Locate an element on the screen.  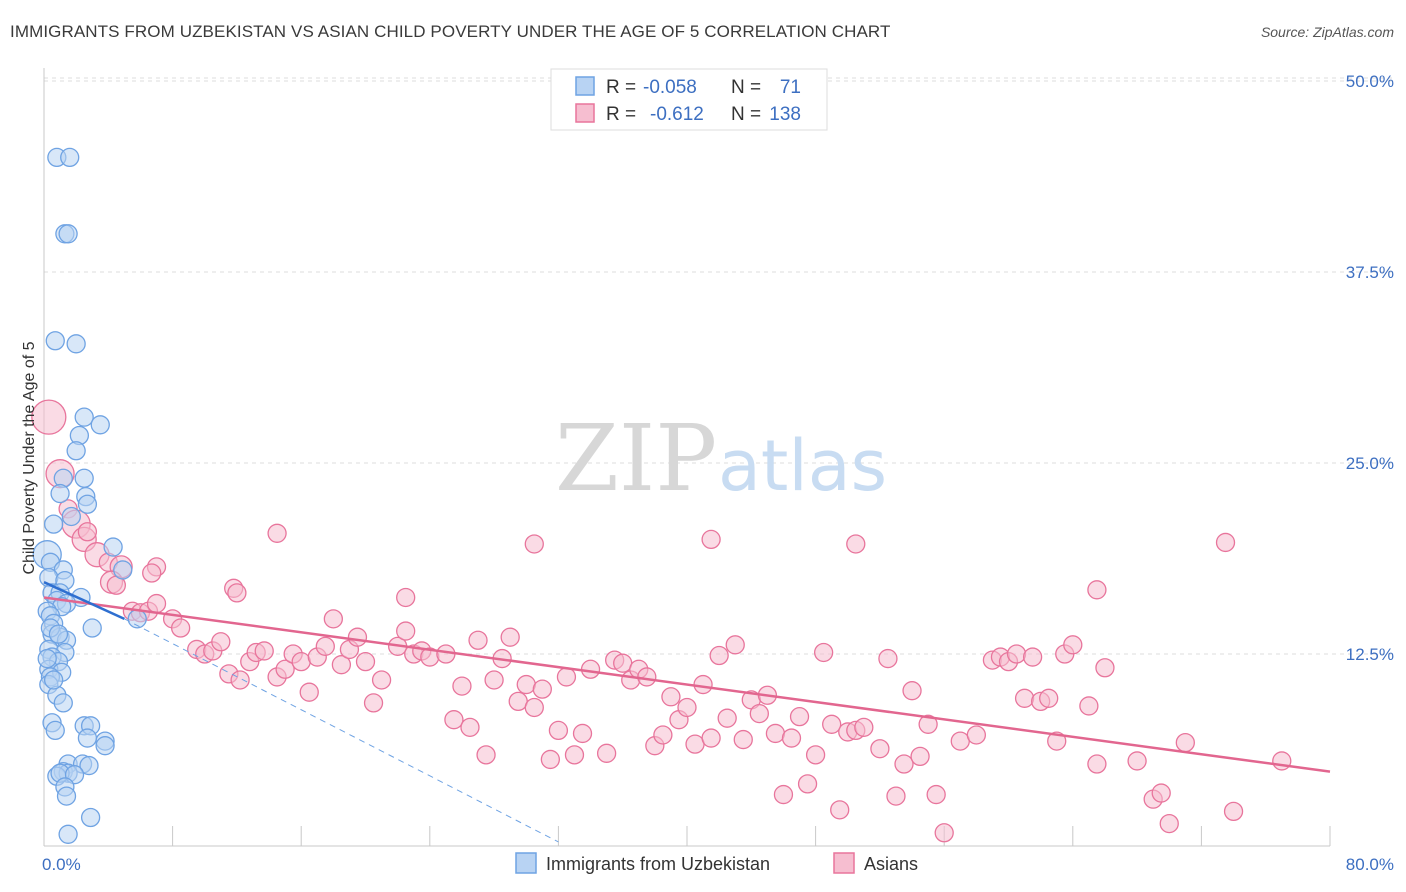
legend-box is located at coordinates (689, 99).